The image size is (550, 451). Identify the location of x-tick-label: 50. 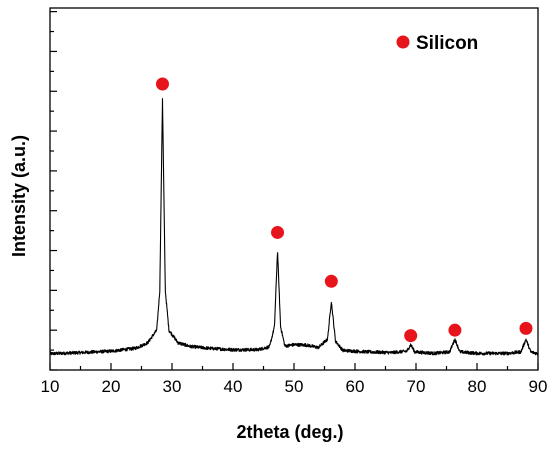
(294, 386).